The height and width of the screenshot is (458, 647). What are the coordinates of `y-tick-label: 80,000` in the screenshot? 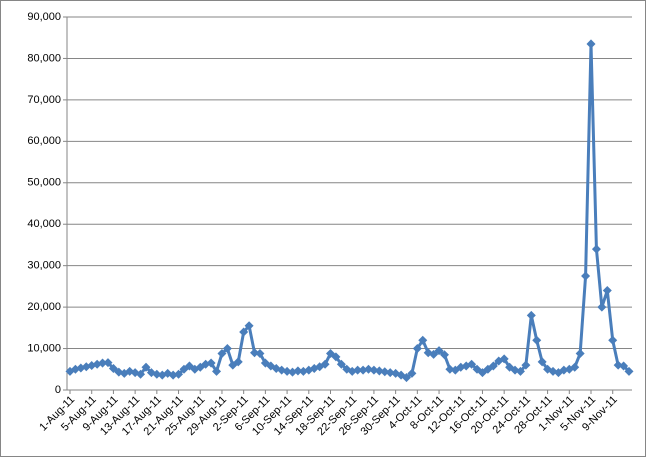 It's located at (44, 58).